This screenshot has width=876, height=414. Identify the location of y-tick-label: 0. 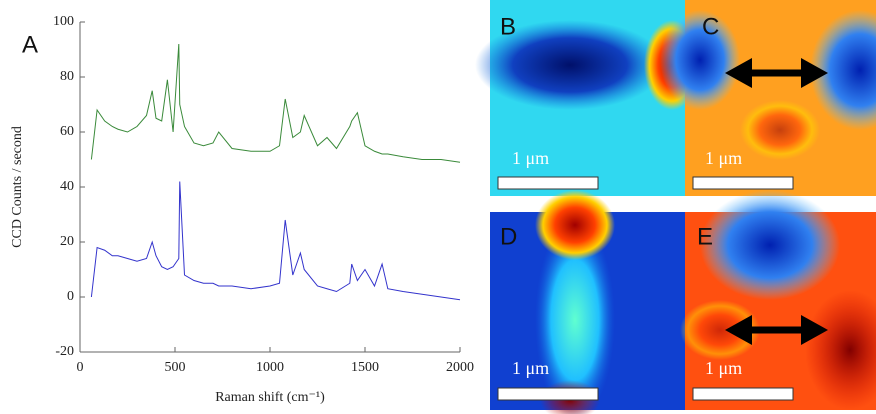
(70, 296).